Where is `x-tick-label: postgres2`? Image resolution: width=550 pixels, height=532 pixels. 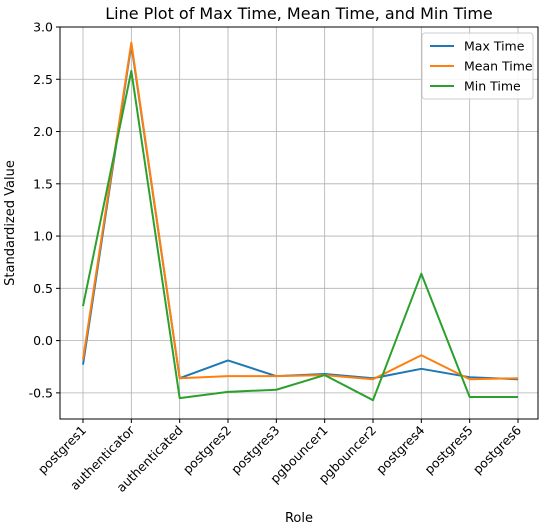
x-tick-label: postgres2 is located at coordinates (207, 450).